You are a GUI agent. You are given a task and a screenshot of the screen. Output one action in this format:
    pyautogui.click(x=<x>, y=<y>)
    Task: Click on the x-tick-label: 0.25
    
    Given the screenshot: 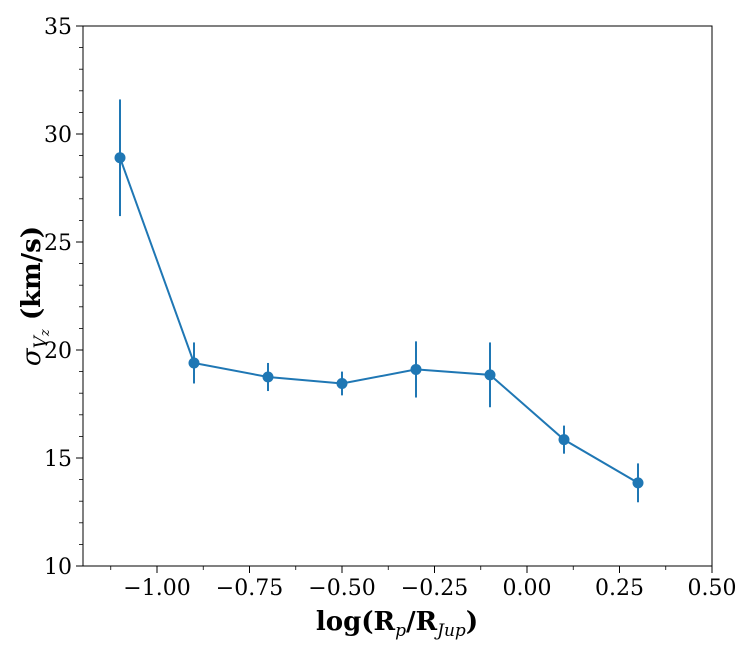 What is the action you would take?
    pyautogui.click(x=619, y=588)
    